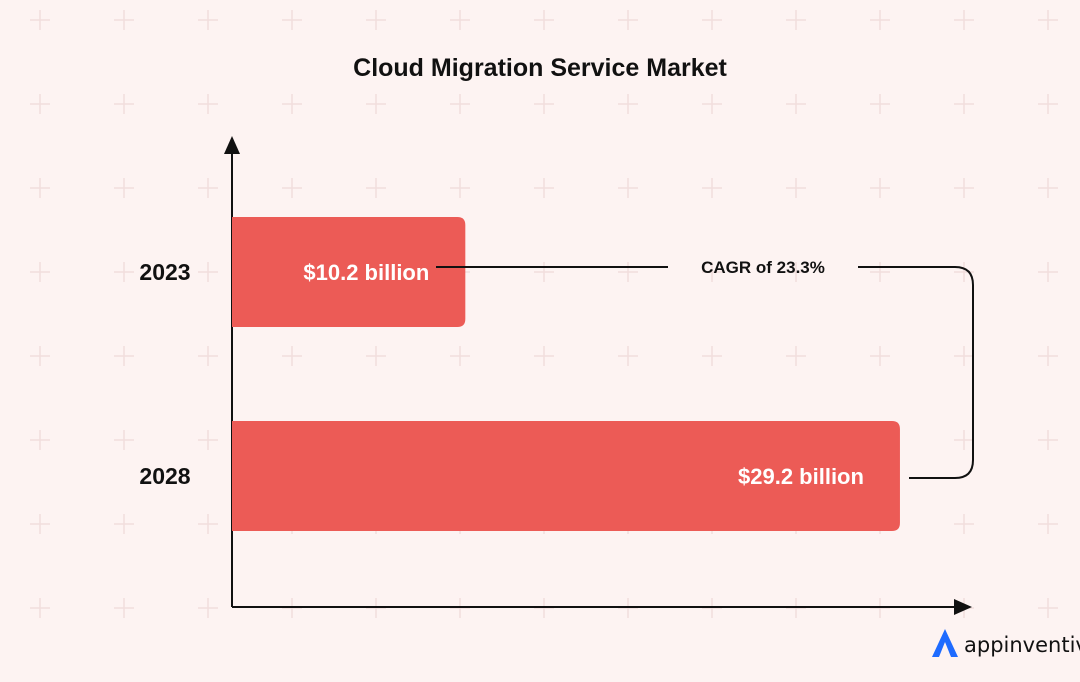 The image size is (1080, 682). Describe the element at coordinates (801, 476) in the screenshot. I see `data-label: $29.2 billion` at that location.